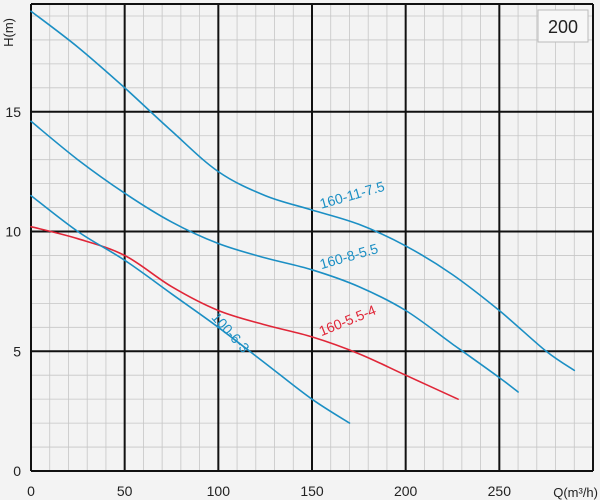  I want to click on chart-badge: 200, so click(563, 26).